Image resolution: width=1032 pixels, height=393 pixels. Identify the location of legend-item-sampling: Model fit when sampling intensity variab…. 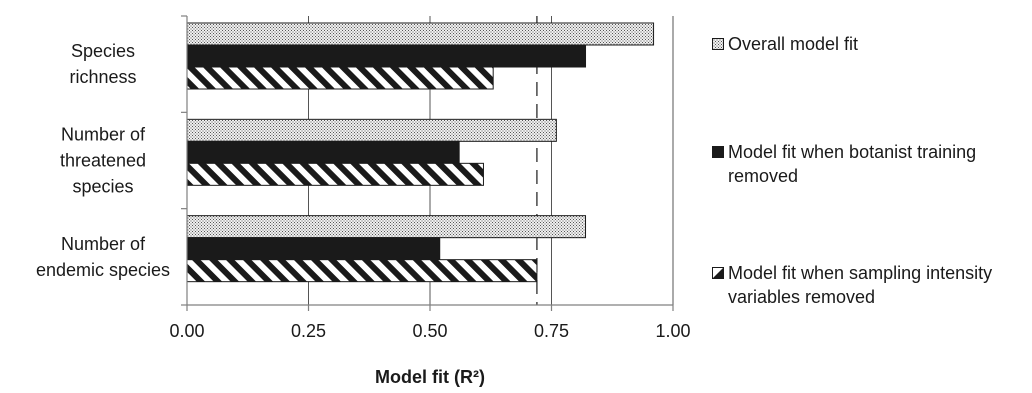
(870, 285).